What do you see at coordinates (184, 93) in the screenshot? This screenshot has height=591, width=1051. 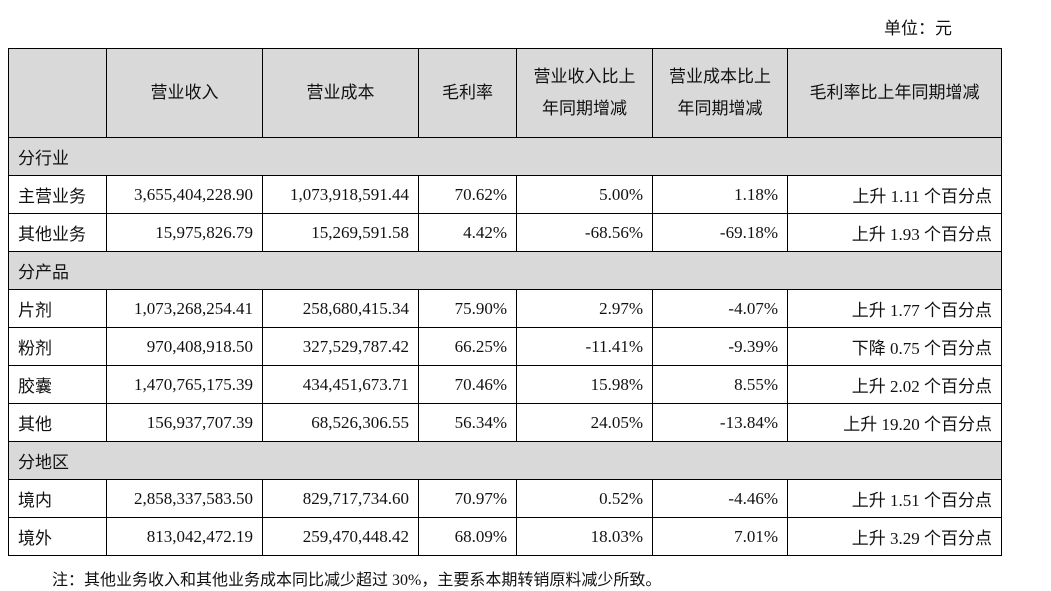 I see `header-revenue: 营业收入` at bounding box center [184, 93].